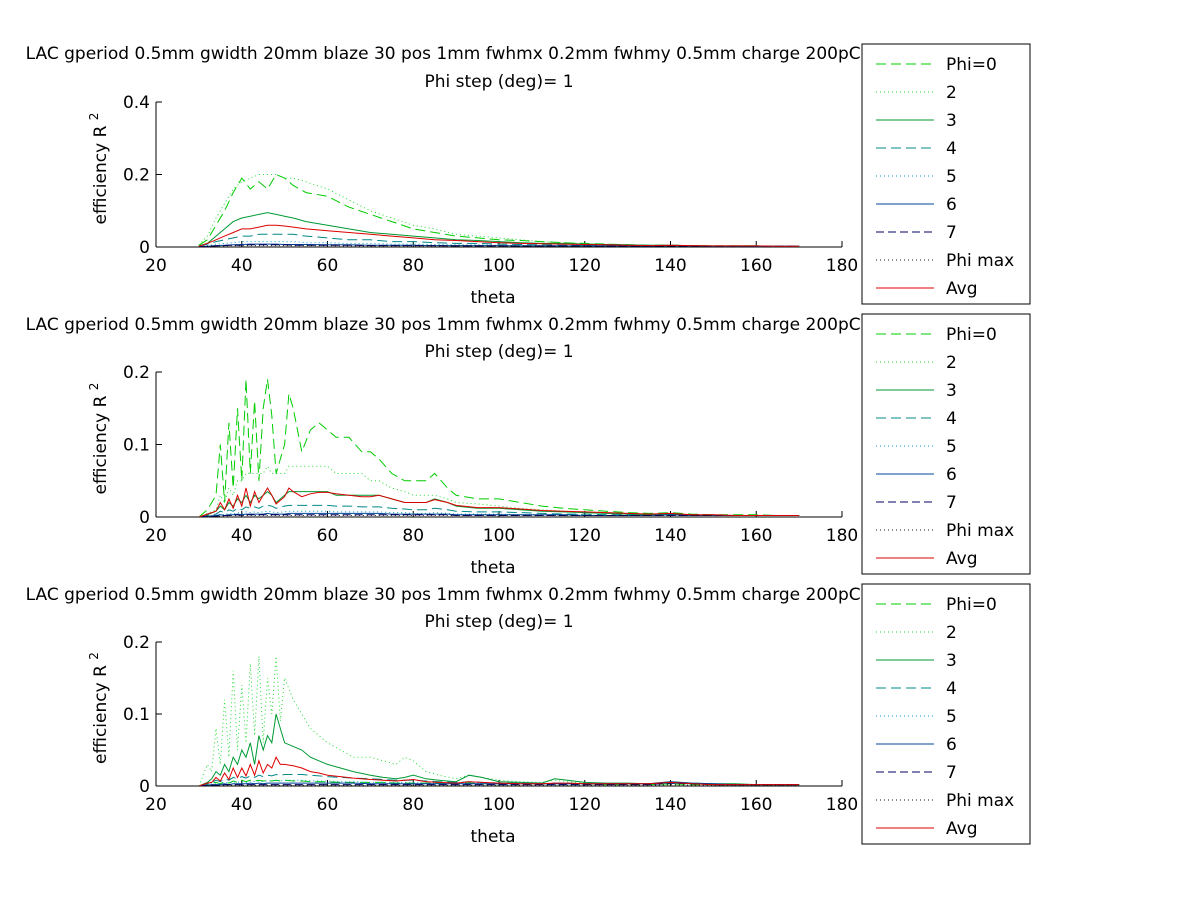  Describe the element at coordinates (136, 103) in the screenshot. I see `y-tick-label: 0.4` at that location.